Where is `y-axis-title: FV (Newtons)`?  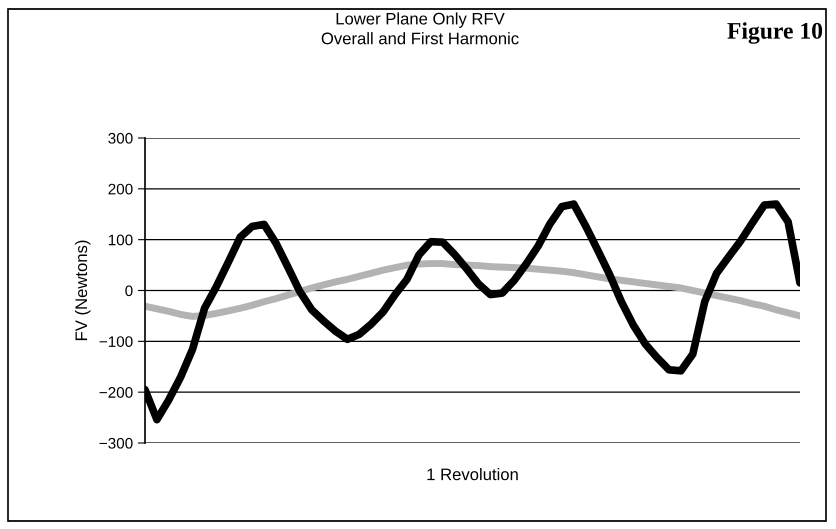
y-axis-title: FV (Newtons) is located at coordinates (82, 290).